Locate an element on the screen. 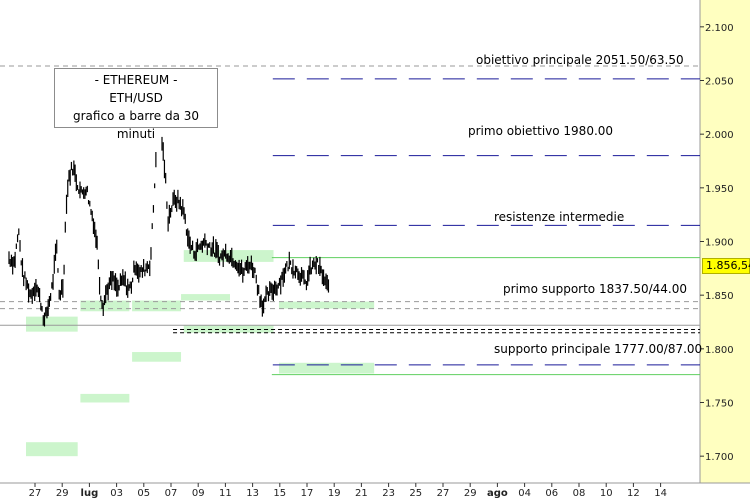 The width and height of the screenshot is (750, 500). title-line-2: ETH/USD is located at coordinates (136, 98).